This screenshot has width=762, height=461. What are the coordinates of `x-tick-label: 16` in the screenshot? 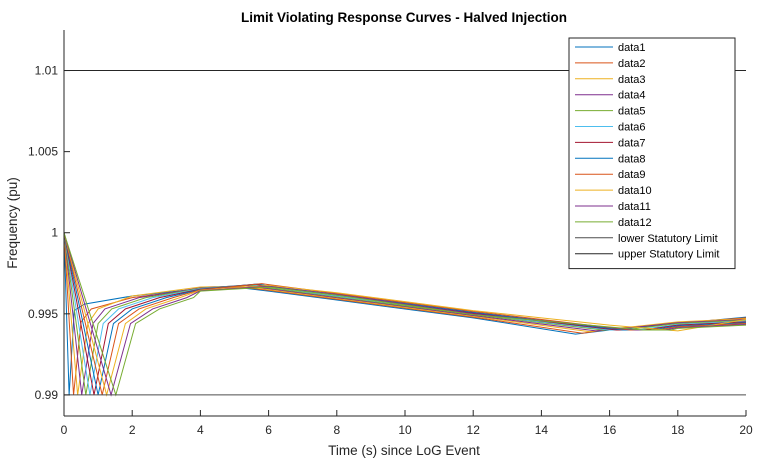 It's located at (610, 430).